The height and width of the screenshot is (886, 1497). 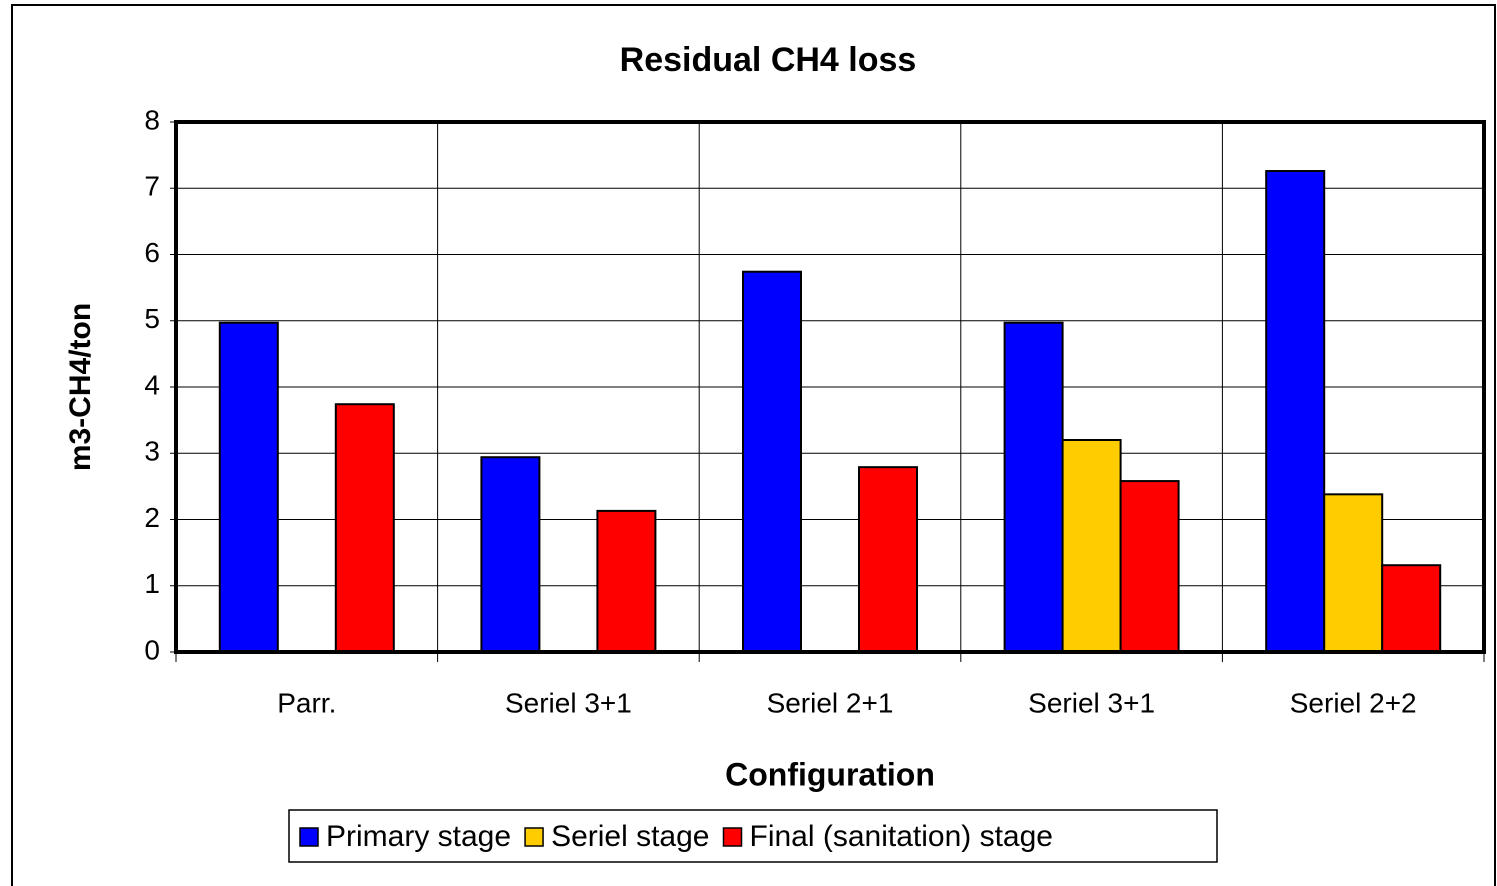 What do you see at coordinates (152, 451) in the screenshot?
I see `y-tick-label: 3` at bounding box center [152, 451].